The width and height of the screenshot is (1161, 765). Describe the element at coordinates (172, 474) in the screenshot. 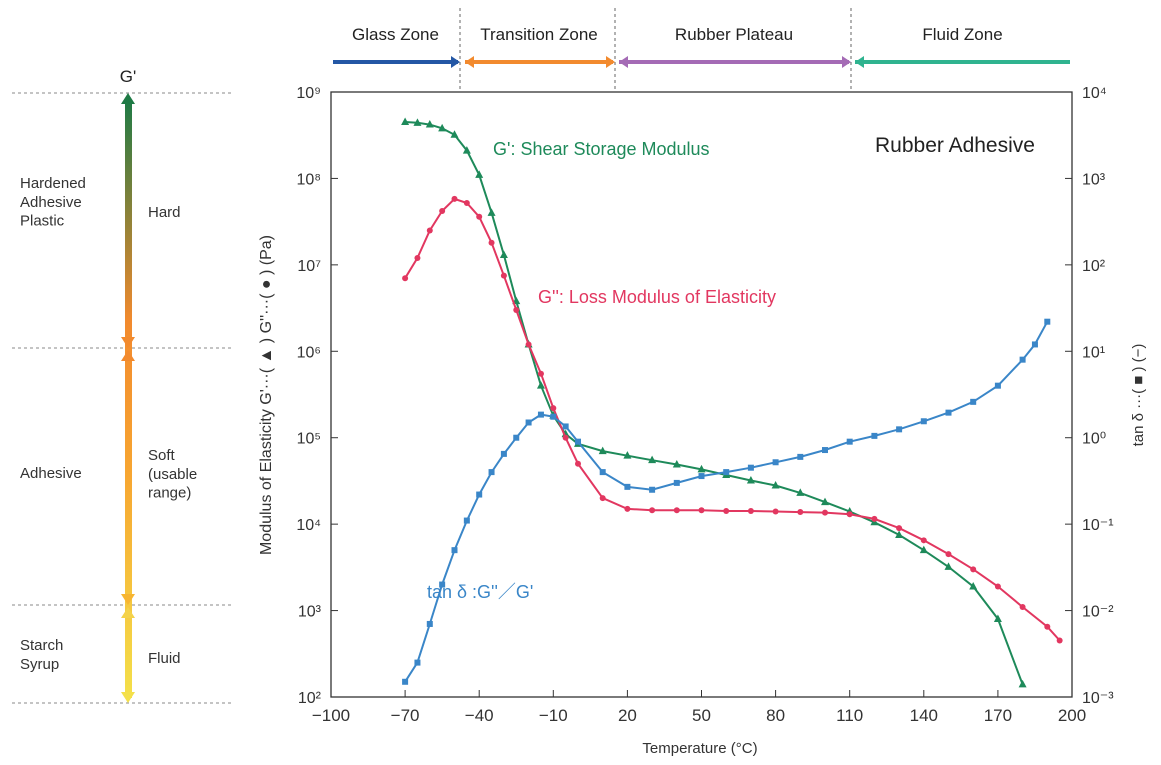

I see `scale-level-label: Soft (usable range)` at that location.